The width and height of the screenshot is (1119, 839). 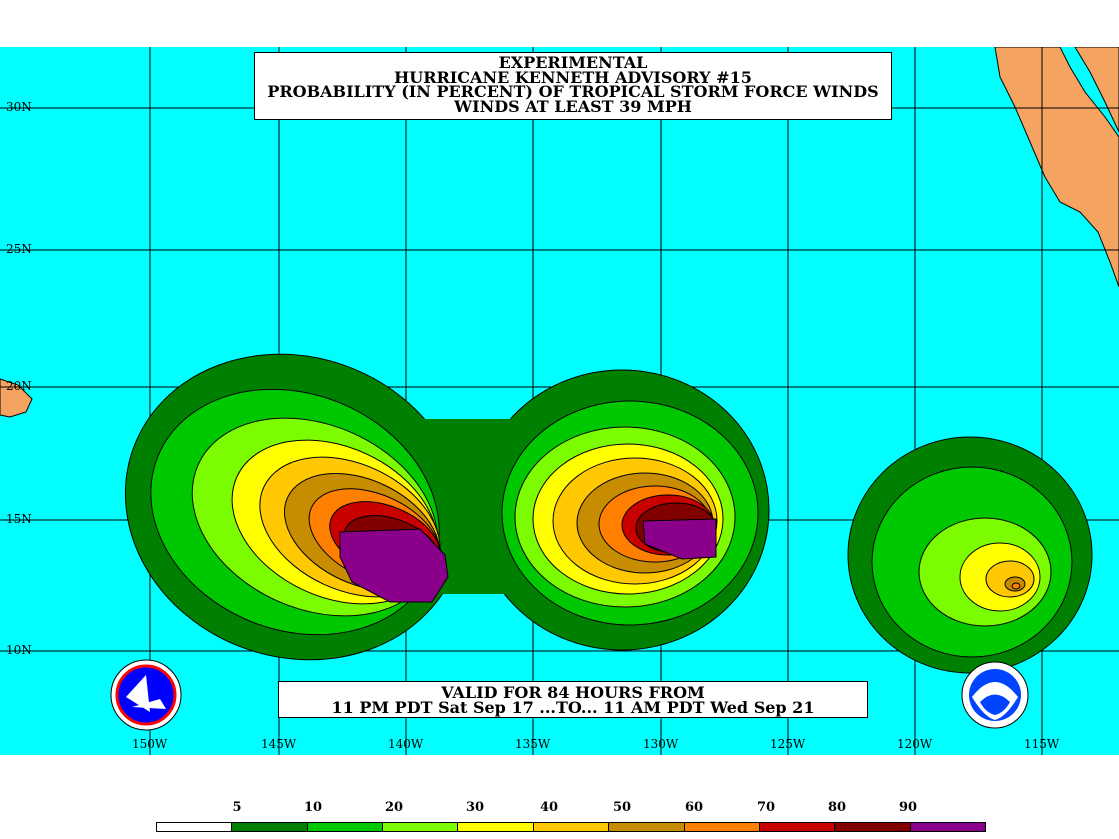 What do you see at coordinates (694, 807) in the screenshot?
I see `legend-label: 60` at bounding box center [694, 807].